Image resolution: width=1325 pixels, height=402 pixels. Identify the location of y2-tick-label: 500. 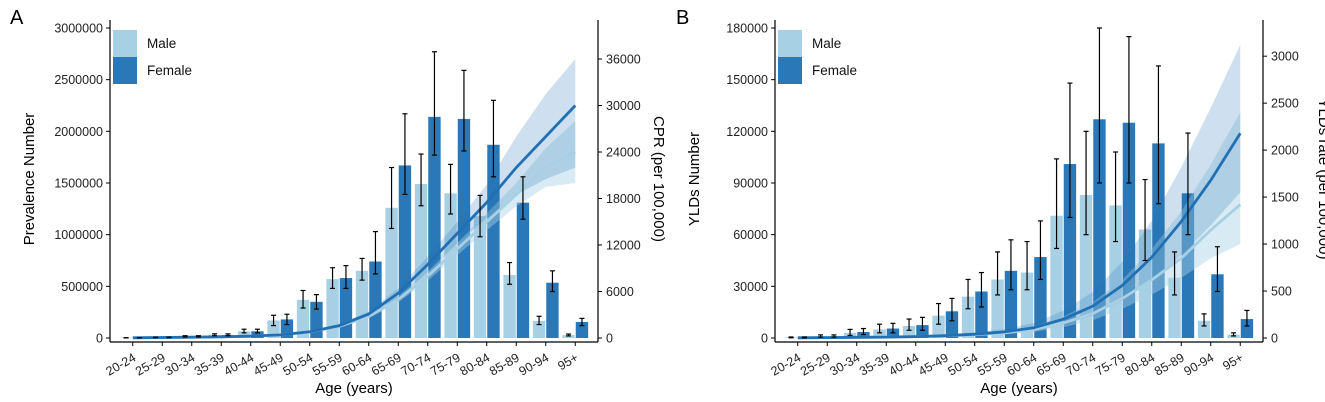
(1281, 292).